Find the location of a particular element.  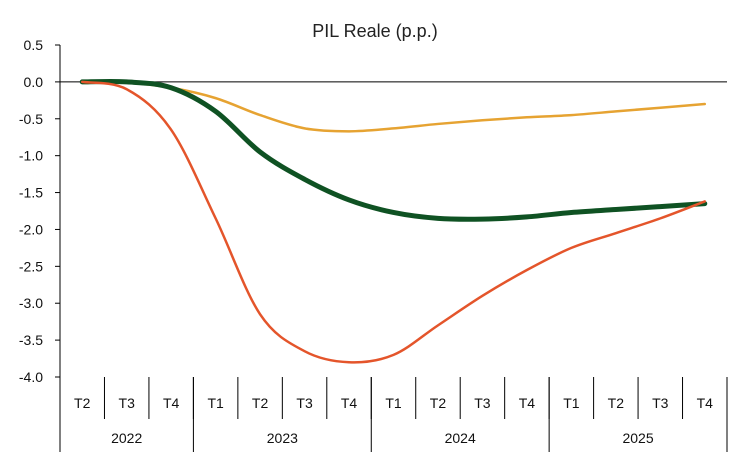

y-tick-label: -0.5 is located at coordinates (31, 119).